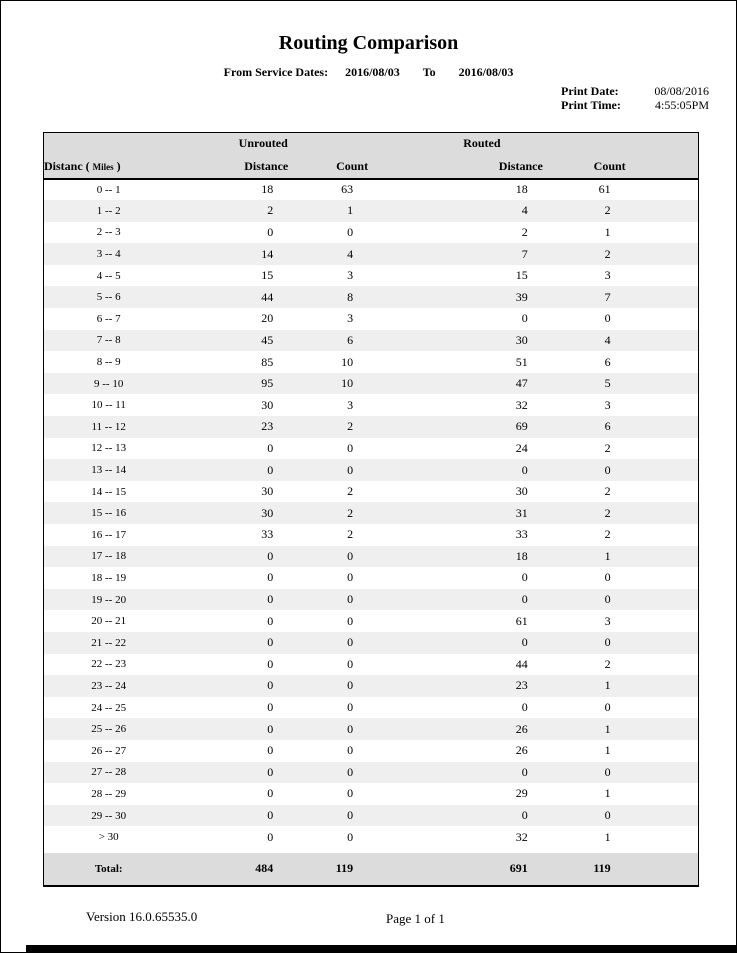 This screenshot has height=953, width=737. Describe the element at coordinates (371, 686) in the screenshot. I see `table-row: 23 -- 24 0 0 23 1` at that location.